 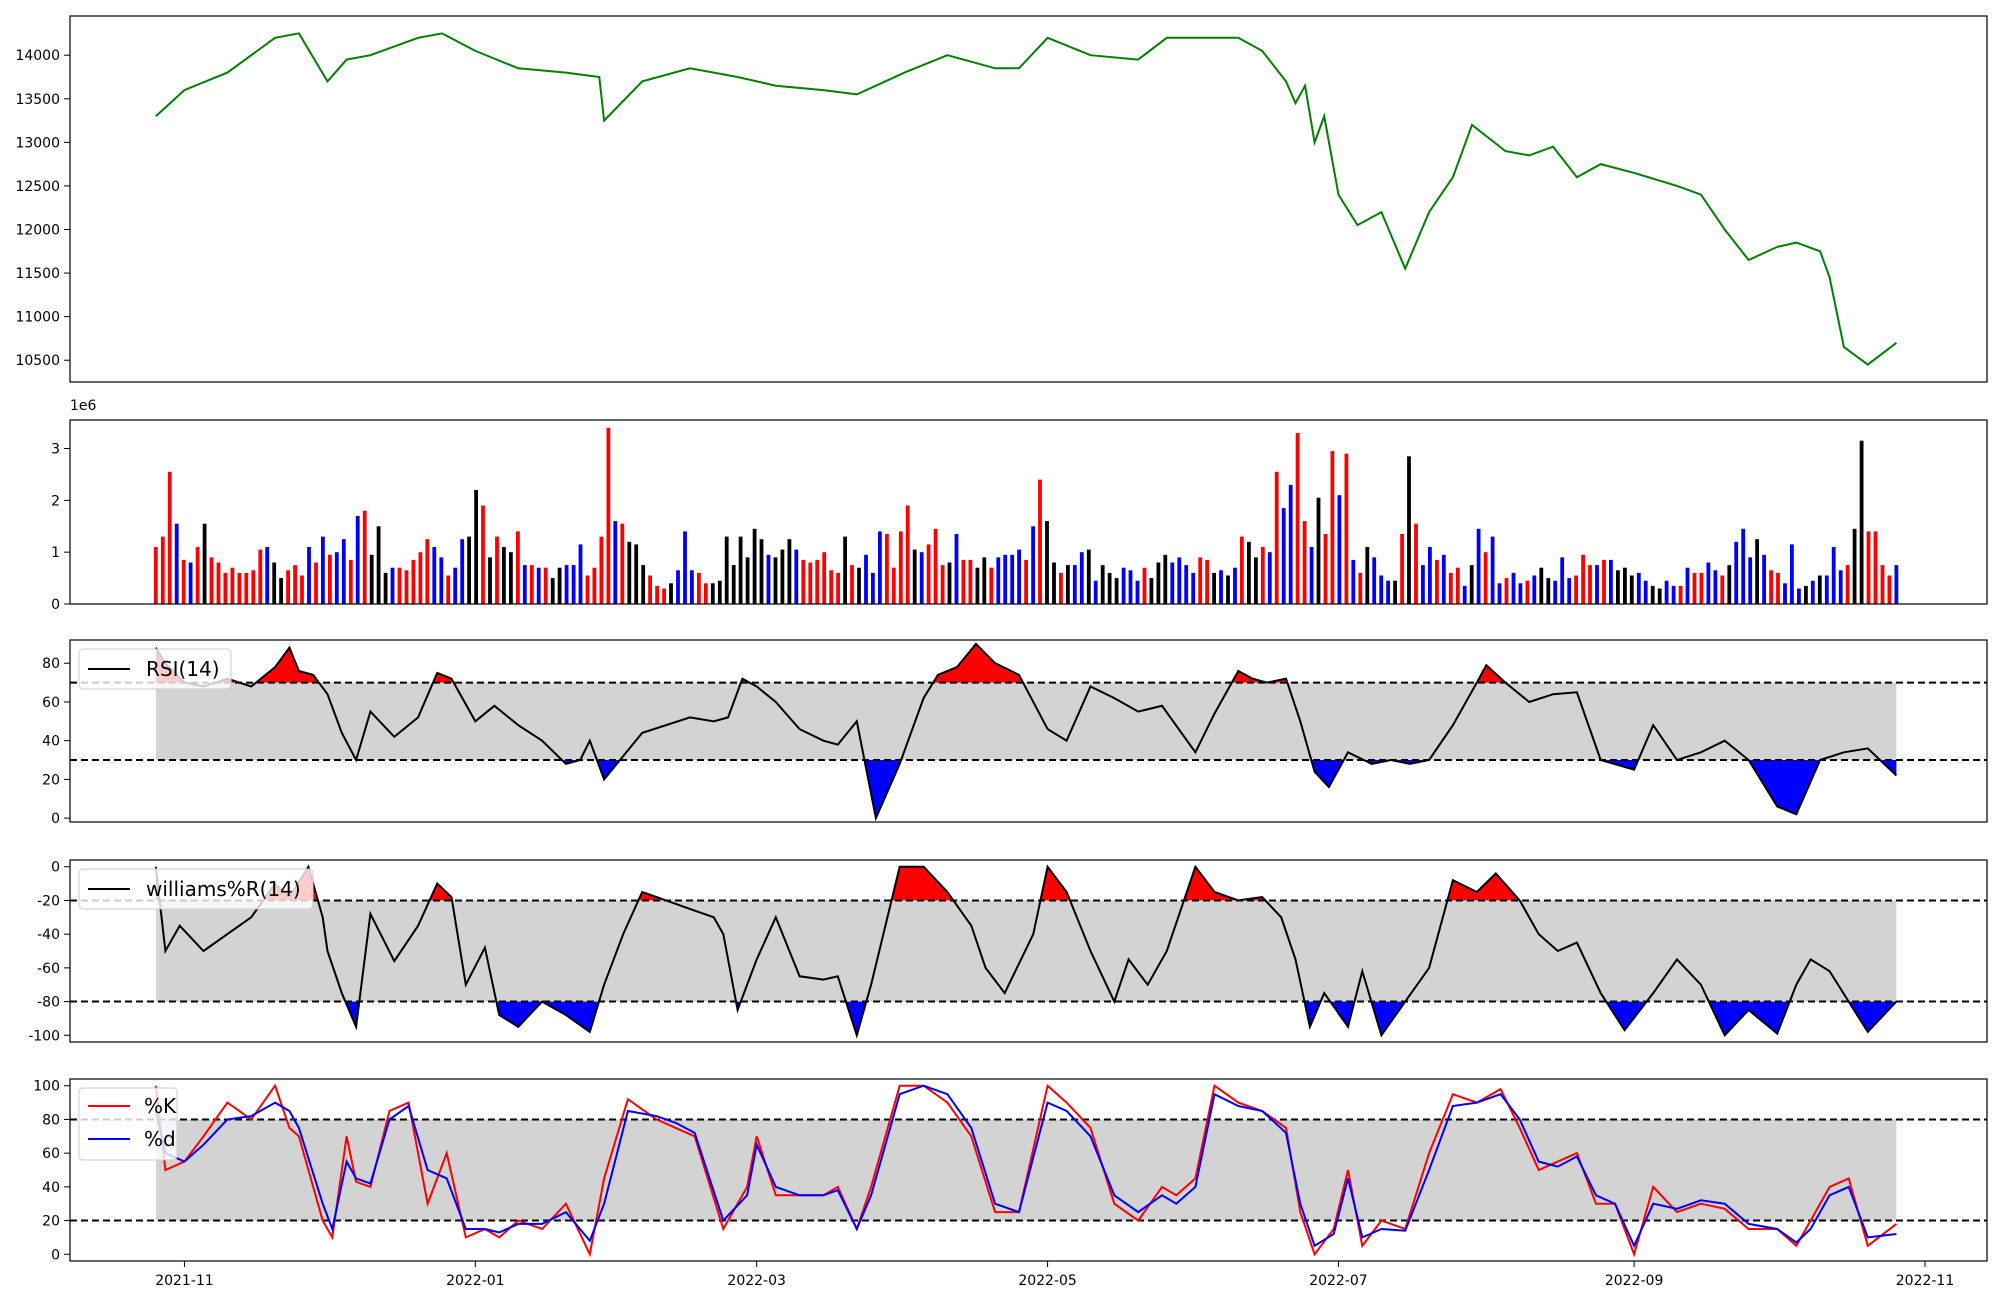 What do you see at coordinates (1015, 733) in the screenshot?
I see `rsi-panel: 0 20 40 60 80 RSI(14)` at bounding box center [1015, 733].